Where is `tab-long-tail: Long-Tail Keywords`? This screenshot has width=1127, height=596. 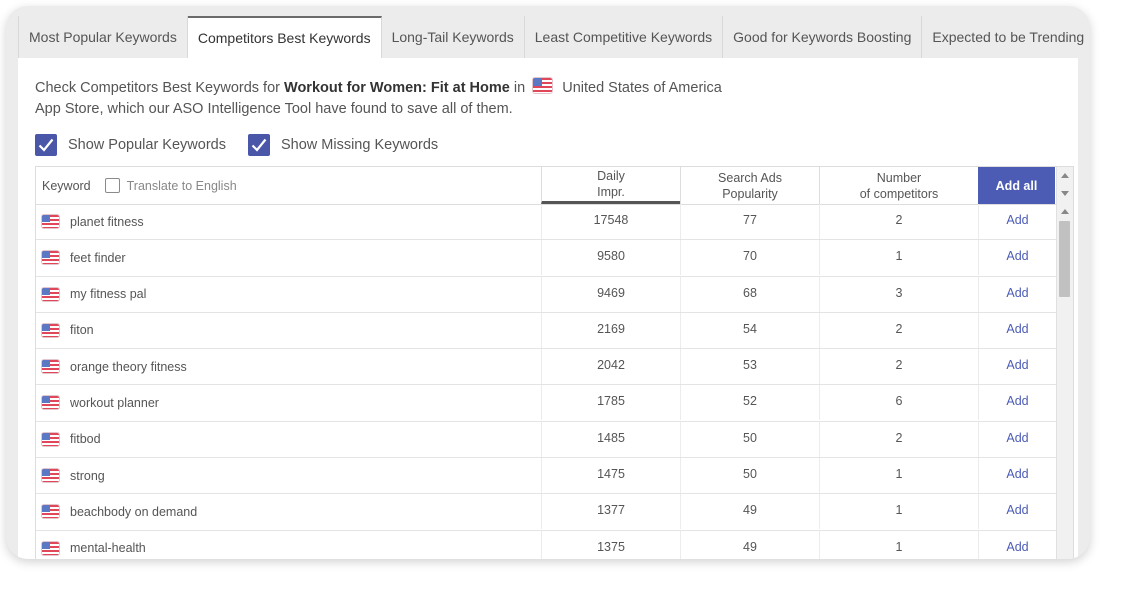 tab-long-tail: Long-Tail Keywords is located at coordinates (453, 37).